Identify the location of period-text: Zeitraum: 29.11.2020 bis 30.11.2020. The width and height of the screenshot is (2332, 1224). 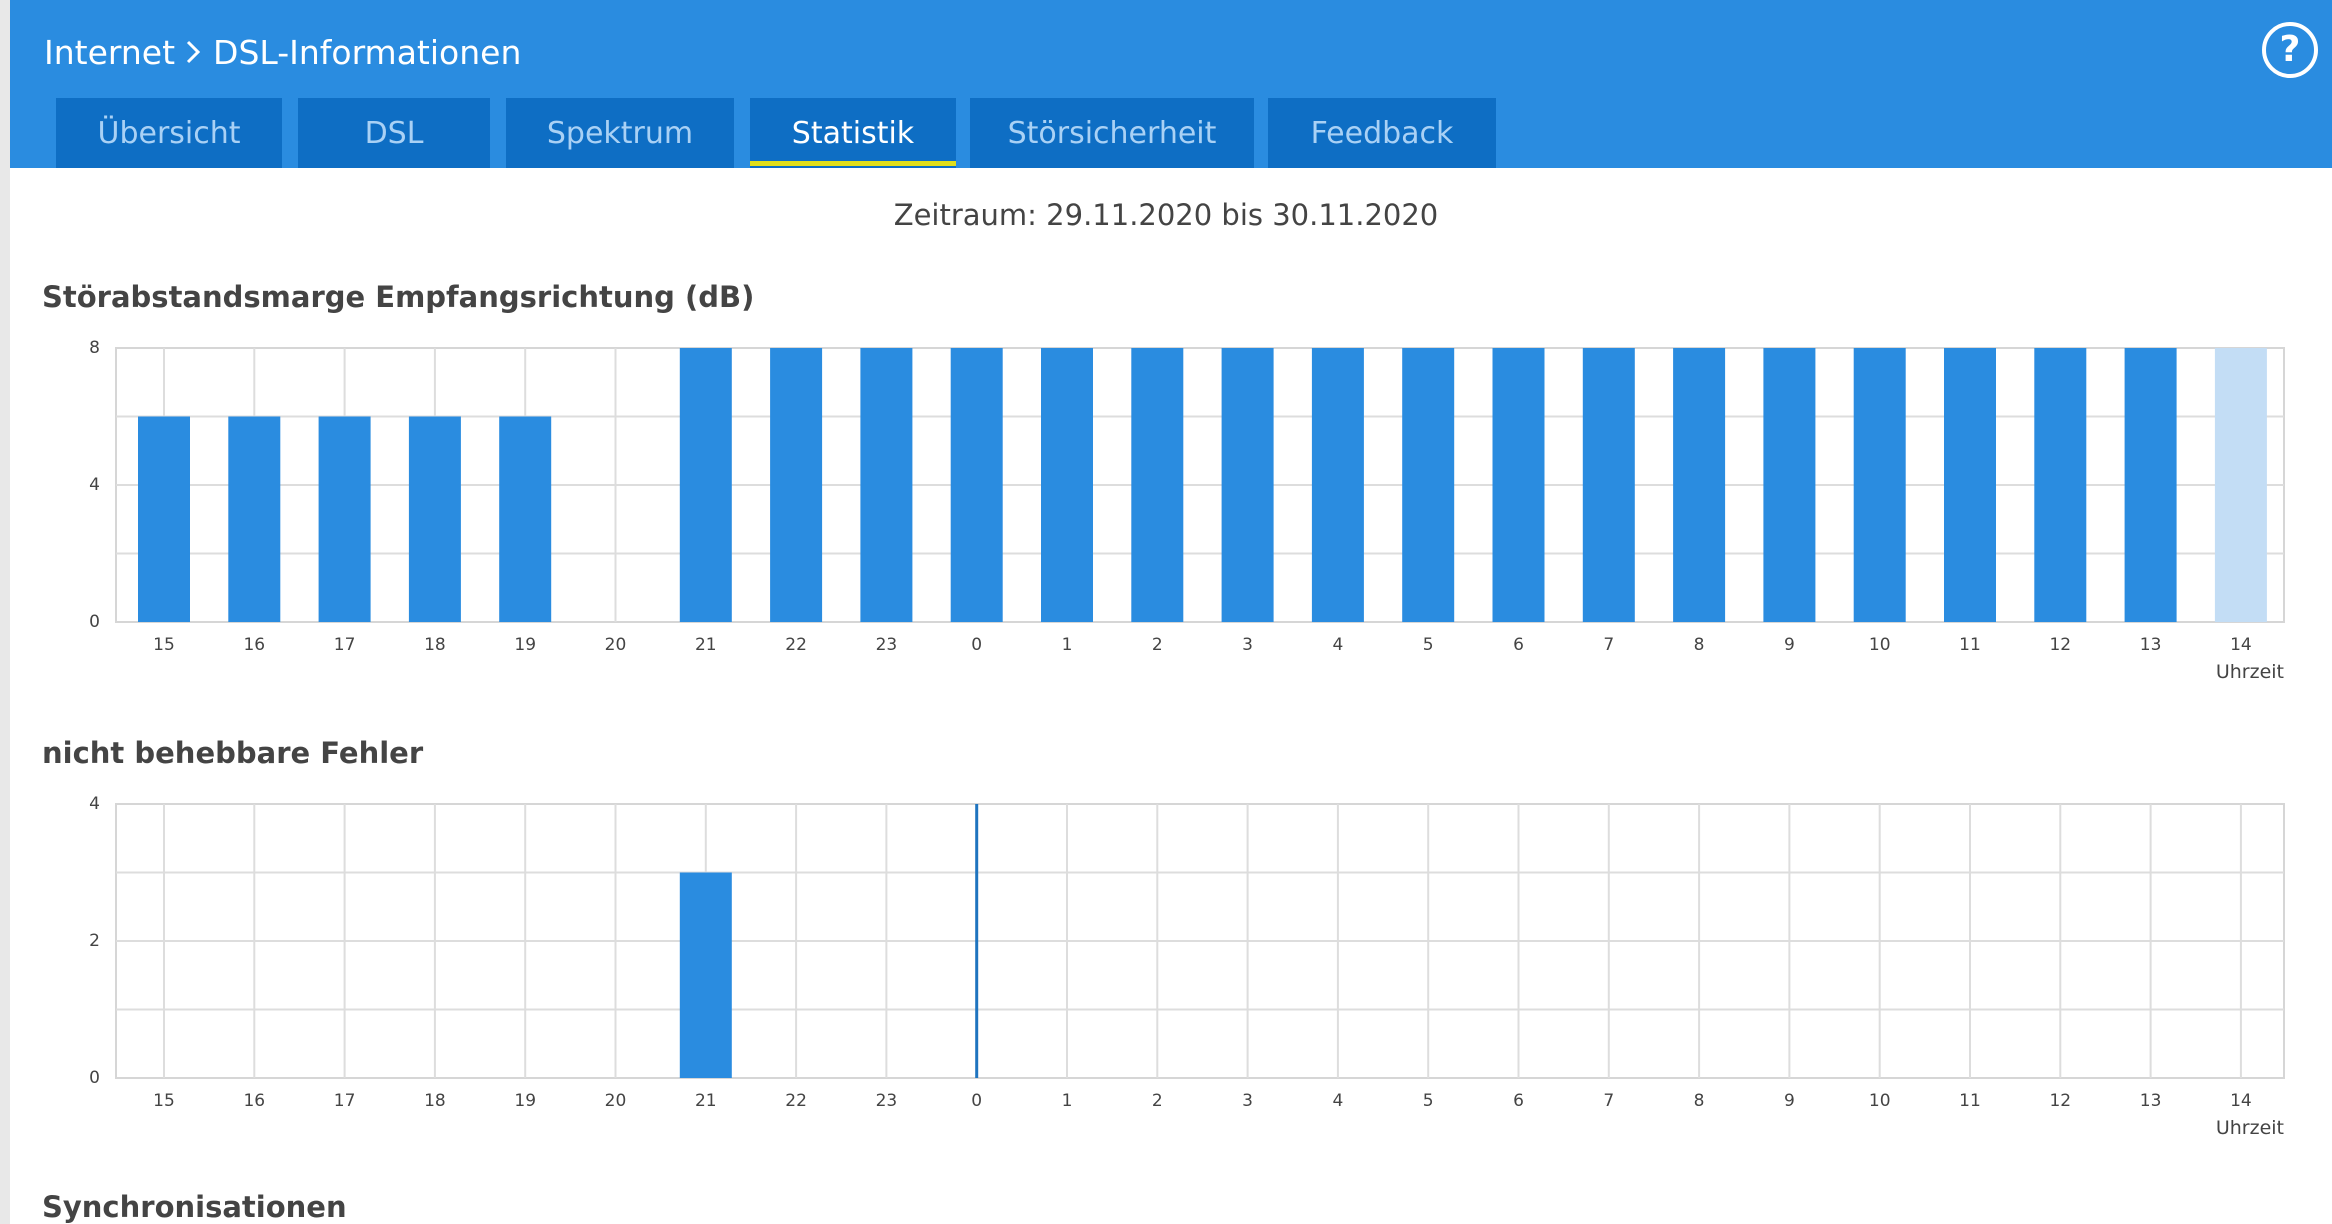
(1166, 215).